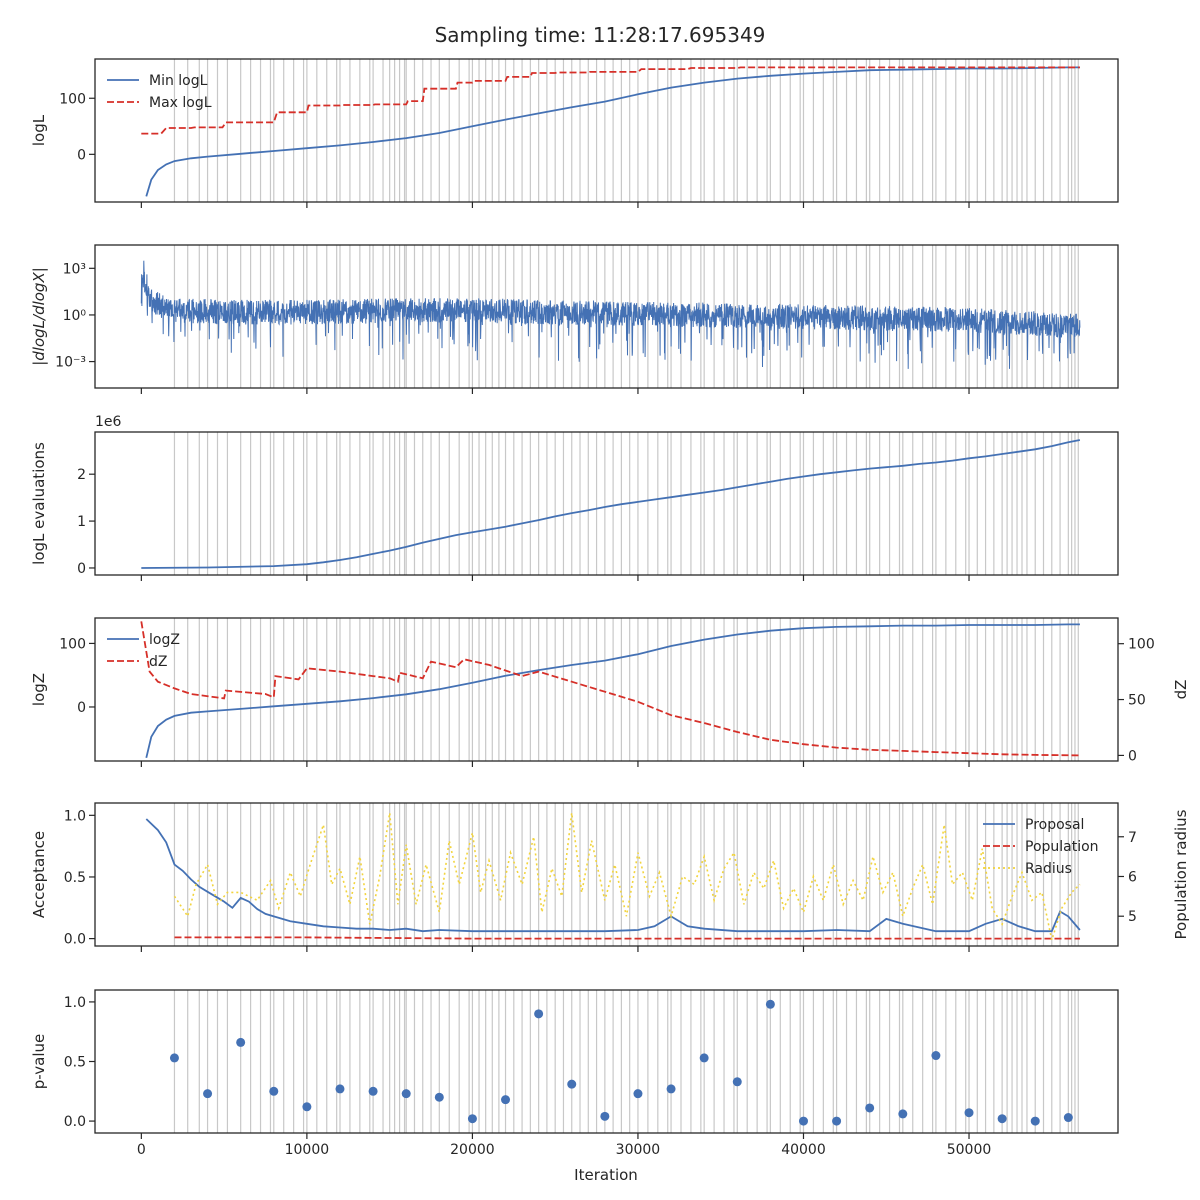 The height and width of the screenshot is (1200, 1200). I want to click on y-right-tick-label: 5, so click(1132, 917).